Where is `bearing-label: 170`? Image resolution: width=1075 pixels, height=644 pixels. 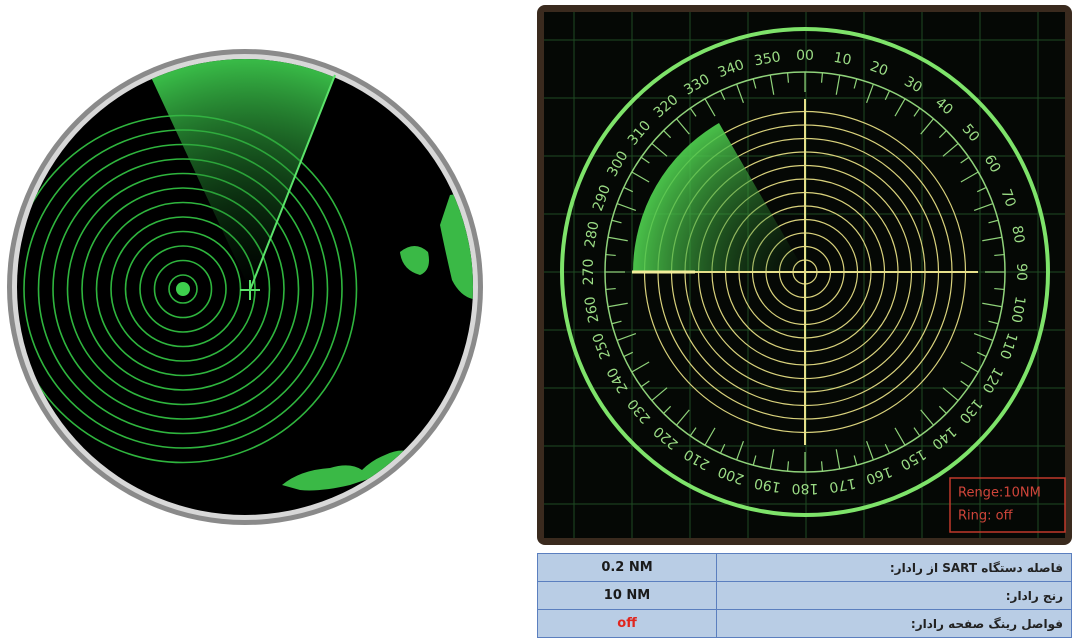 bearing-label: 170 is located at coordinates (842, 485).